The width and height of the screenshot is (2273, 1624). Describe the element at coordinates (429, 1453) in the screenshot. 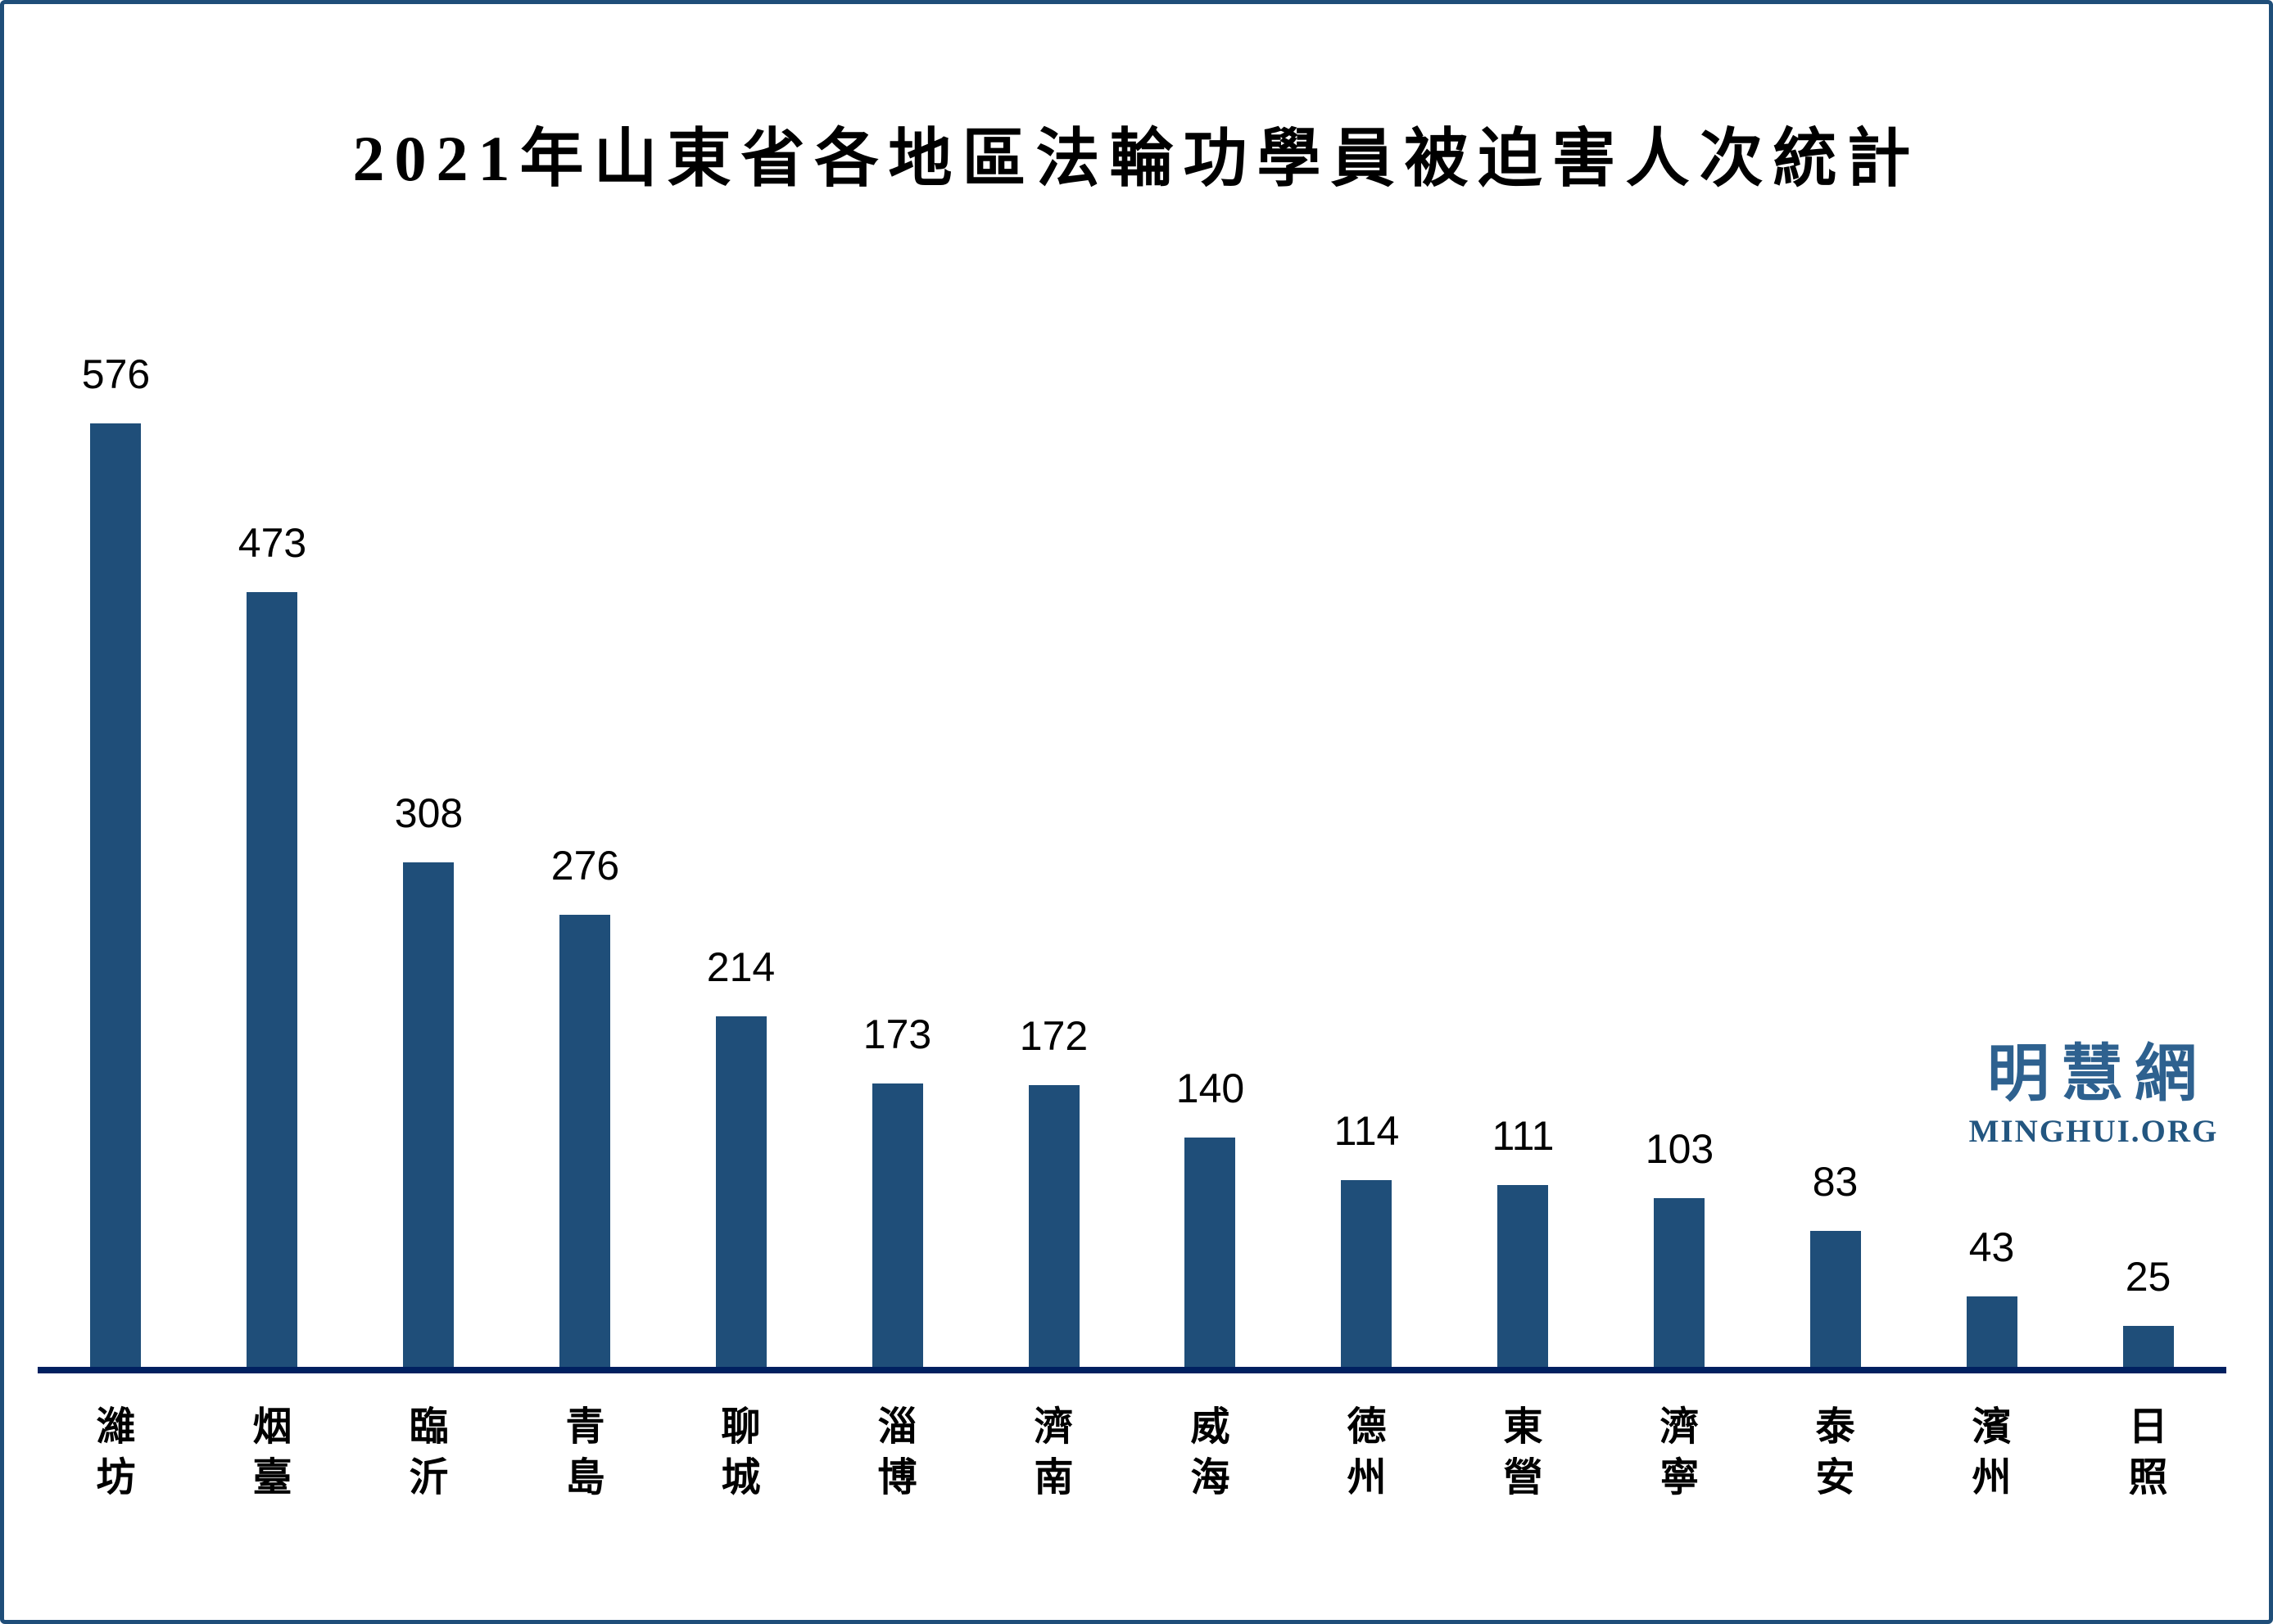

I see `x-axis-category-label-3: 臨沂` at that location.